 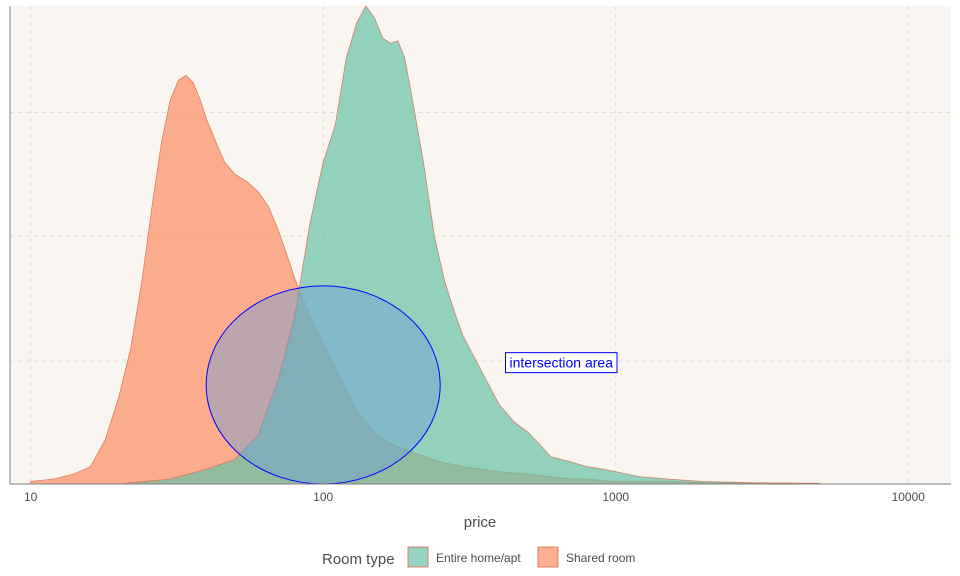 I want to click on intersection-label-text: intersection area, so click(x=562, y=363).